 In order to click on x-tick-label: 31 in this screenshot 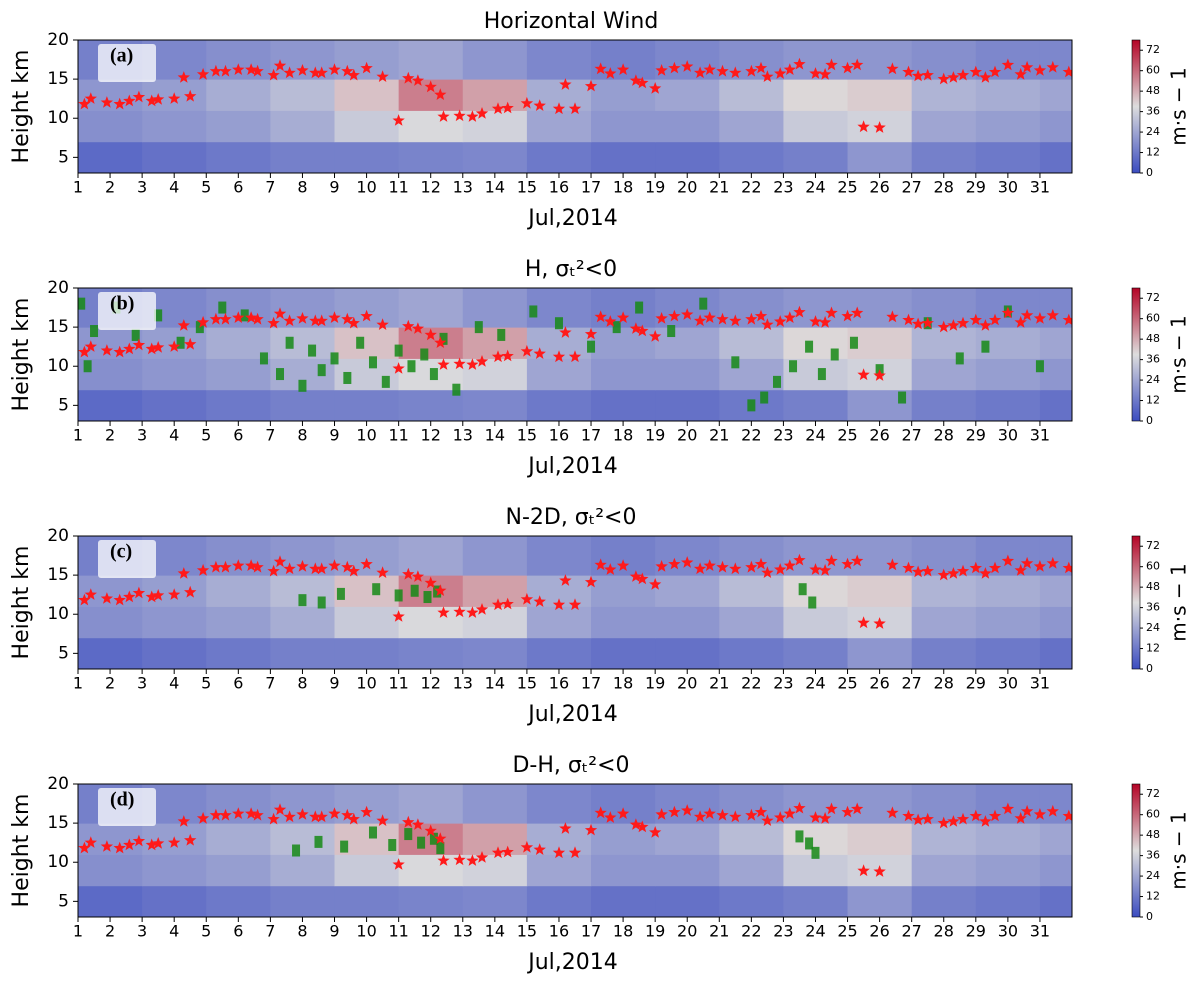, I will do `click(1040, 435)`.